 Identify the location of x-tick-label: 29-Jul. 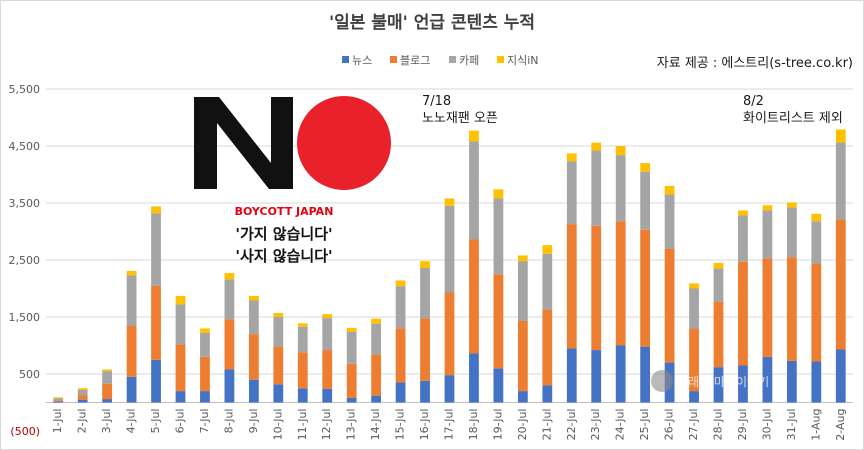
(742, 425).